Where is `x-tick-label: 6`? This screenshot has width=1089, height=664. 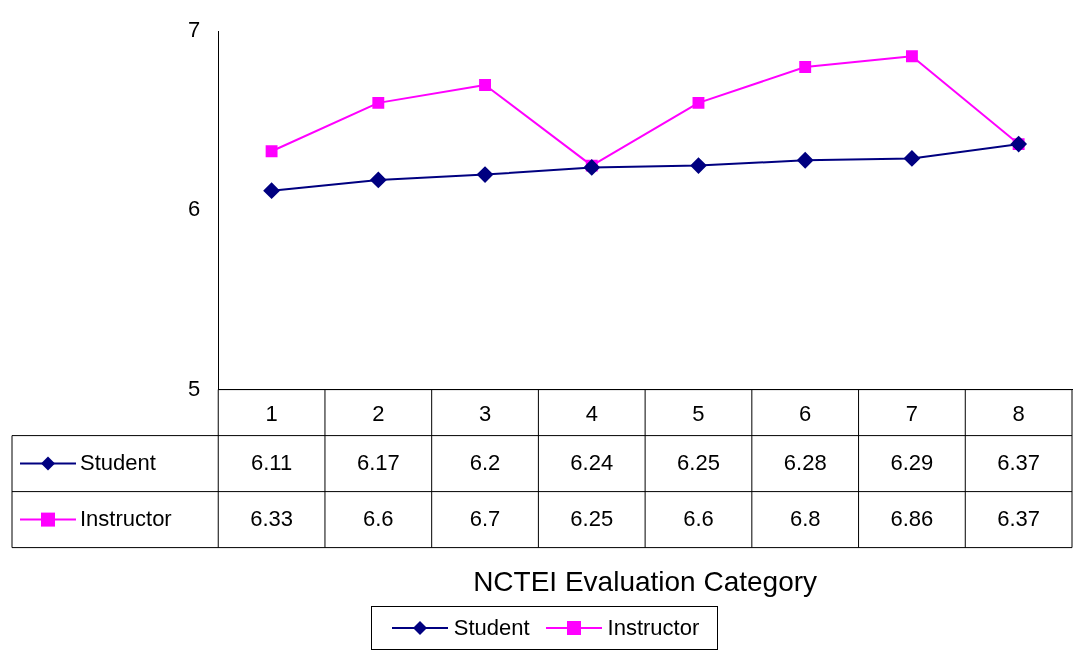 x-tick-label: 6 is located at coordinates (805, 413).